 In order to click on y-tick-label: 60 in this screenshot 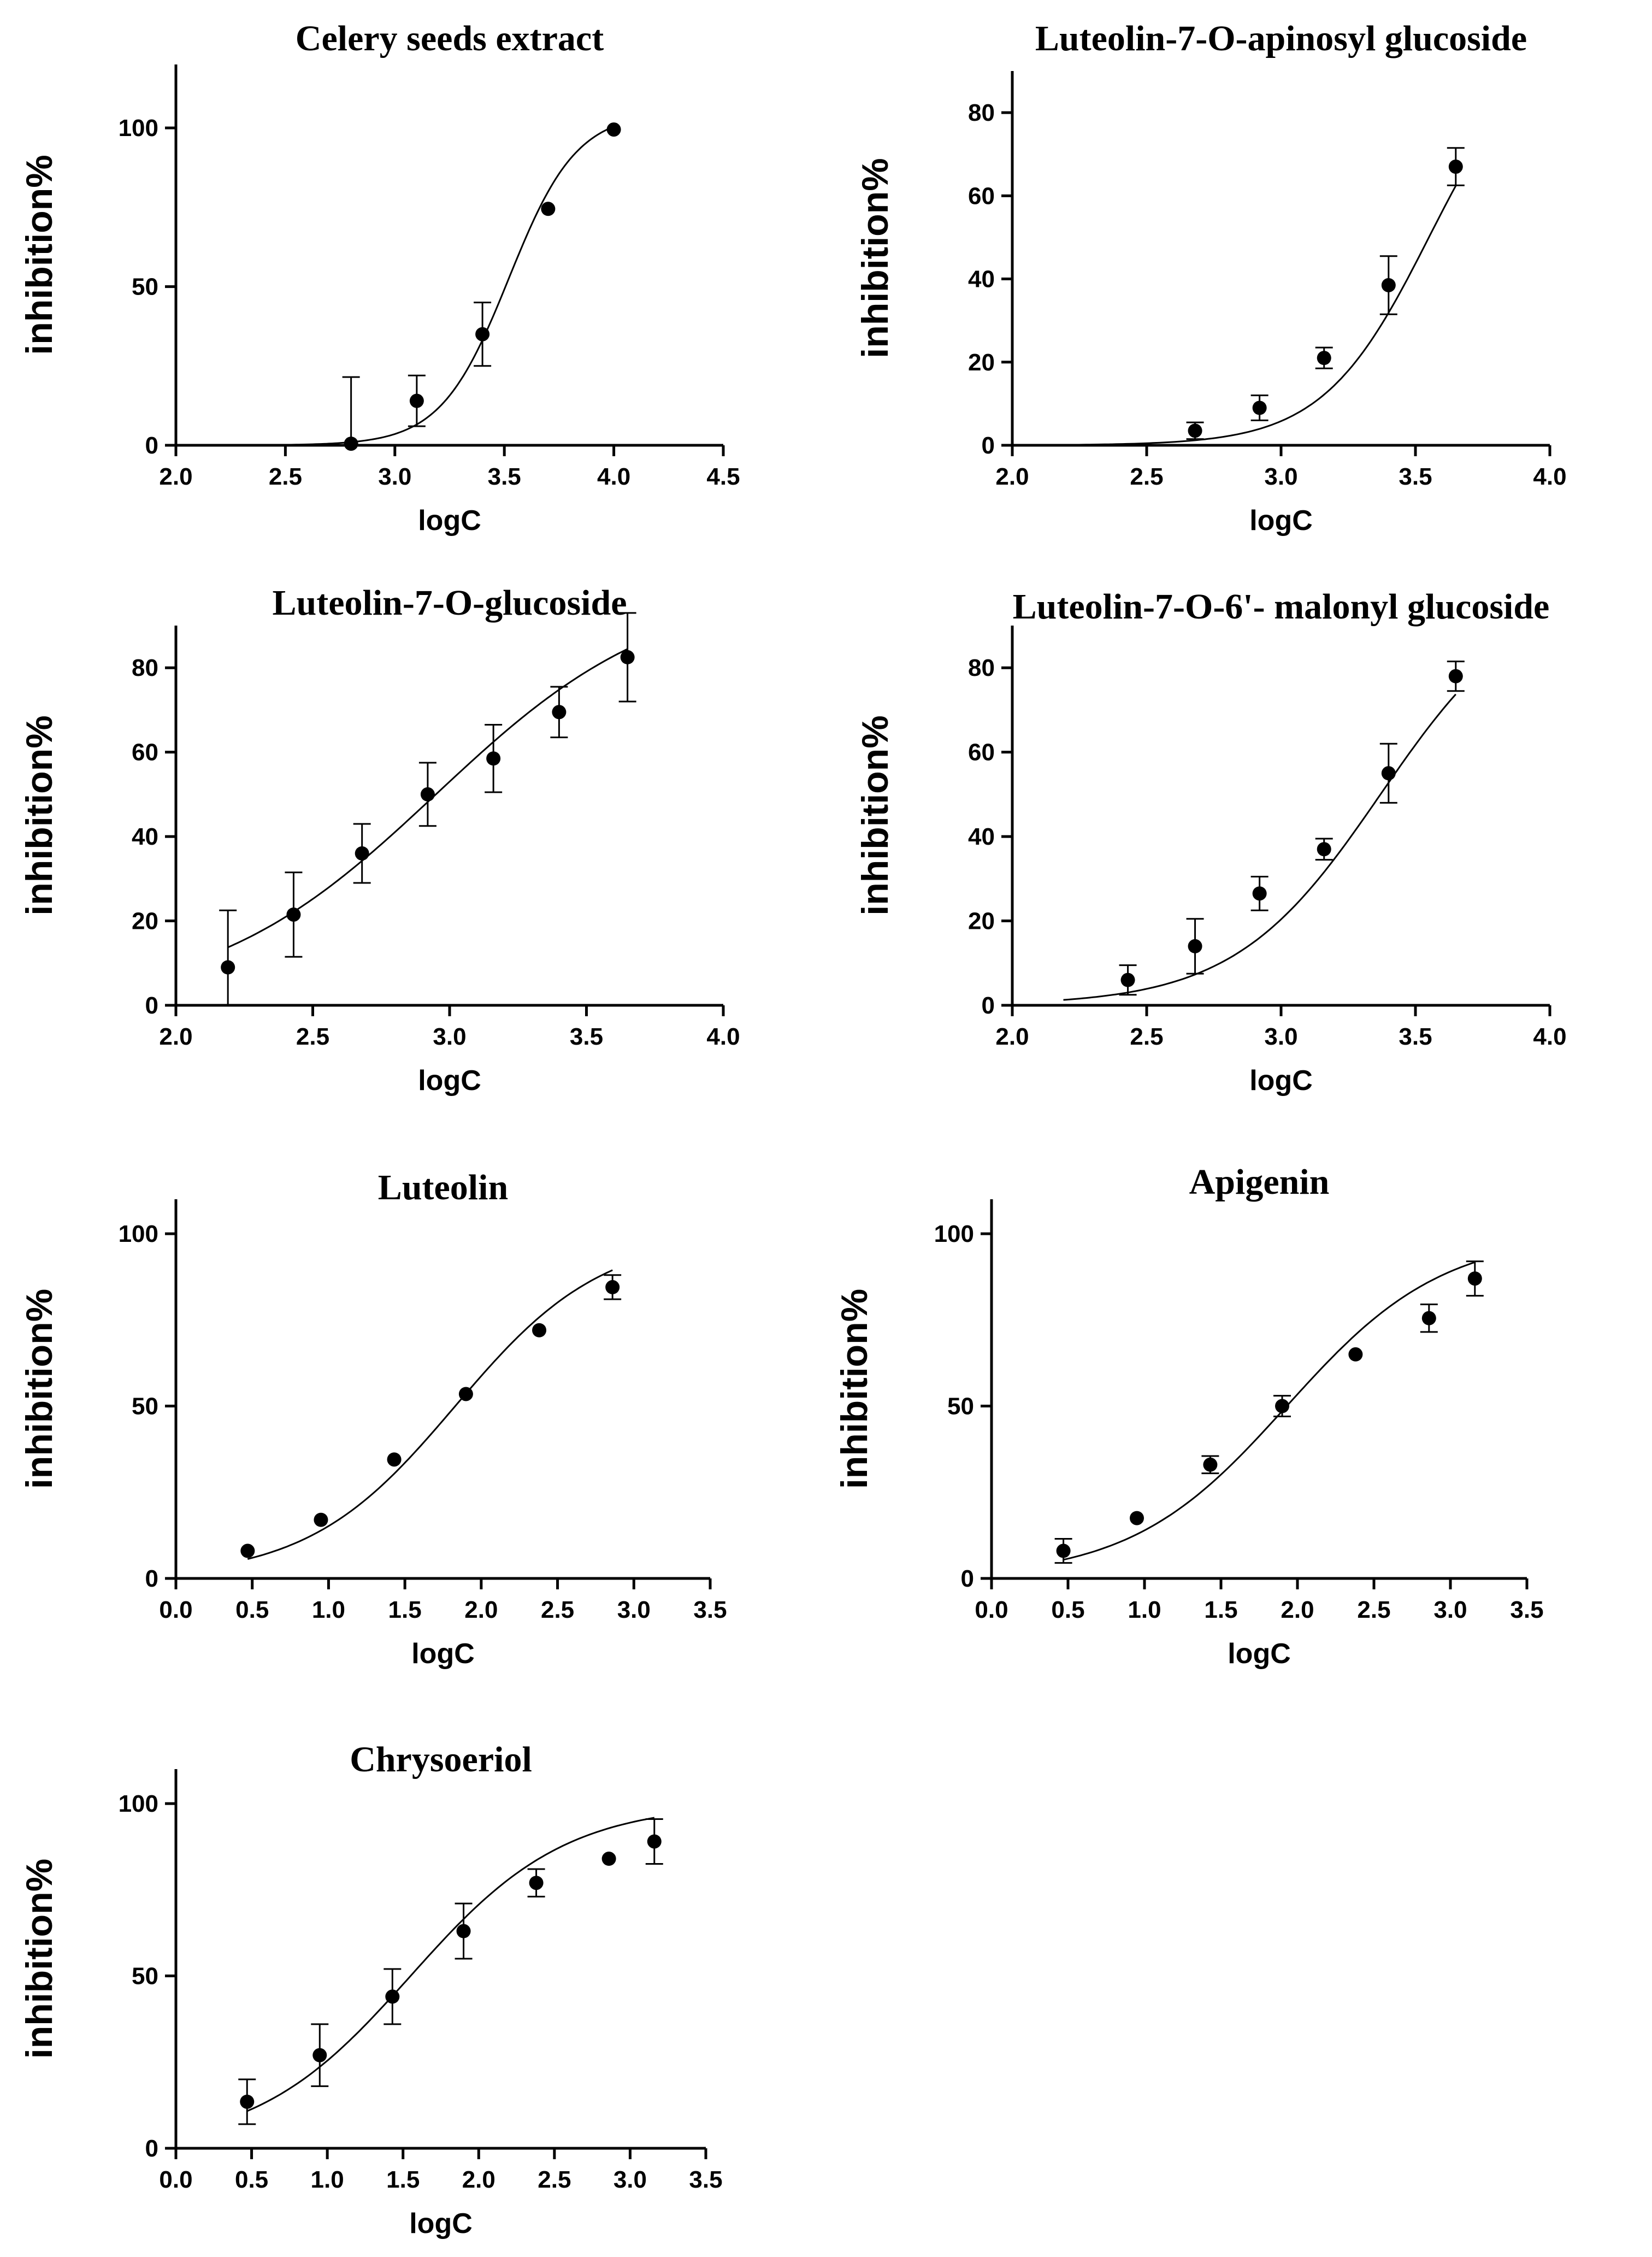, I will do `click(981, 195)`.